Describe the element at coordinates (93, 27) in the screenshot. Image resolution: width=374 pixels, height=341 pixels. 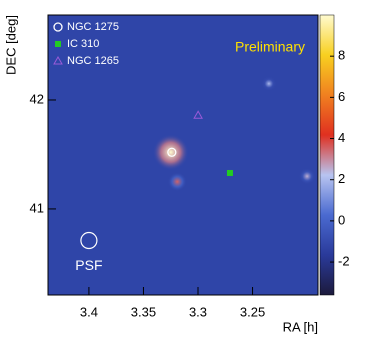
I see `legend-label: NGC 1275` at that location.